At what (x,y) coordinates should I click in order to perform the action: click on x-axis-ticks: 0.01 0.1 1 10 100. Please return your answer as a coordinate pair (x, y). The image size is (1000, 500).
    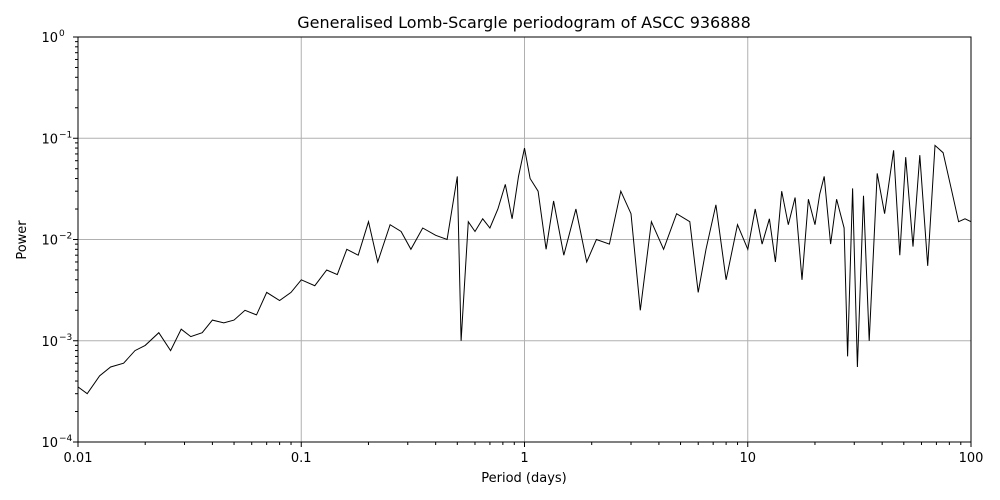
    Looking at the image, I should click on (524, 454).